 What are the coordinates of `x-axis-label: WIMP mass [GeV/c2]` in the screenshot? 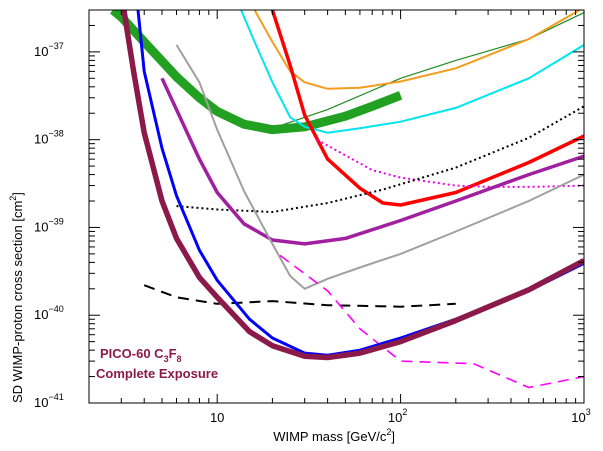 It's located at (334, 435).